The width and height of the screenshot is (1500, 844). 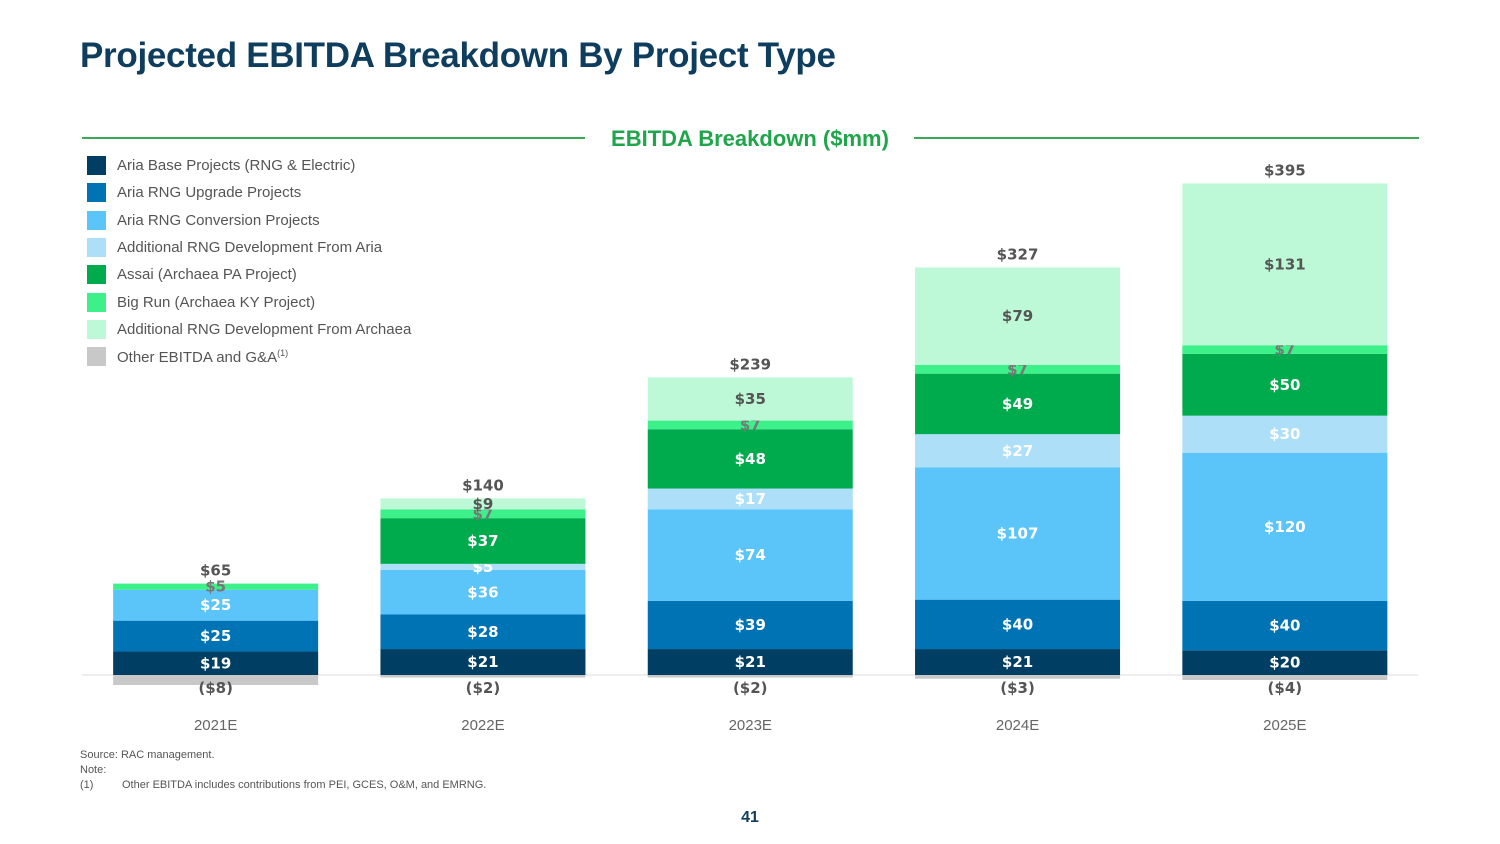 I want to click on data-label: $20, so click(x=1284, y=663).